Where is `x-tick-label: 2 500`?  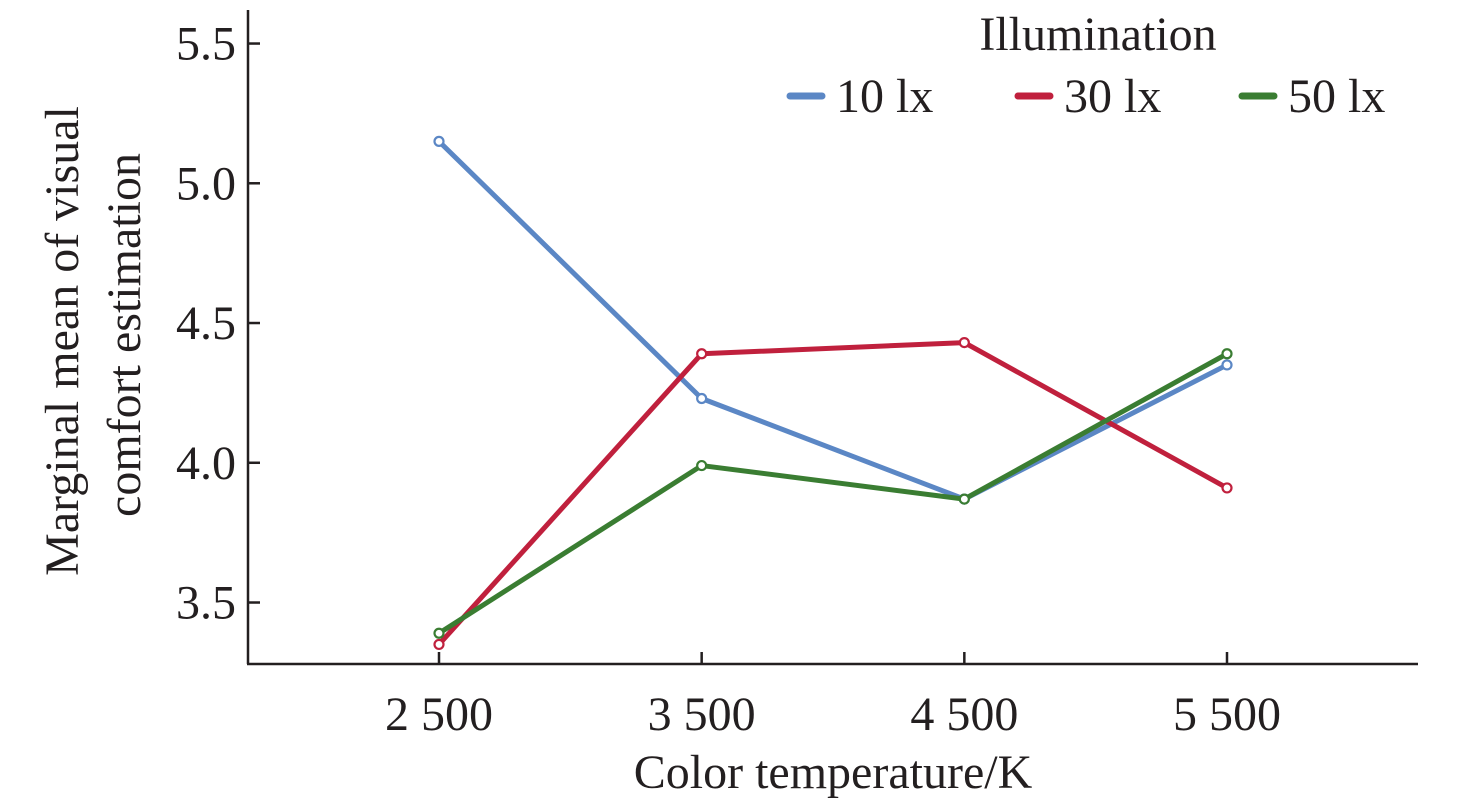 x-tick-label: 2 500 is located at coordinates (439, 714).